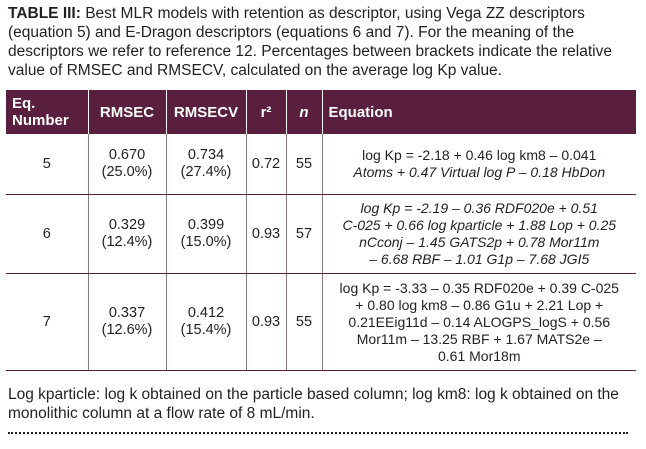 The image size is (646, 449). Describe the element at coordinates (47, 112) in the screenshot. I see `header-eq-number: Eq. Number` at that location.